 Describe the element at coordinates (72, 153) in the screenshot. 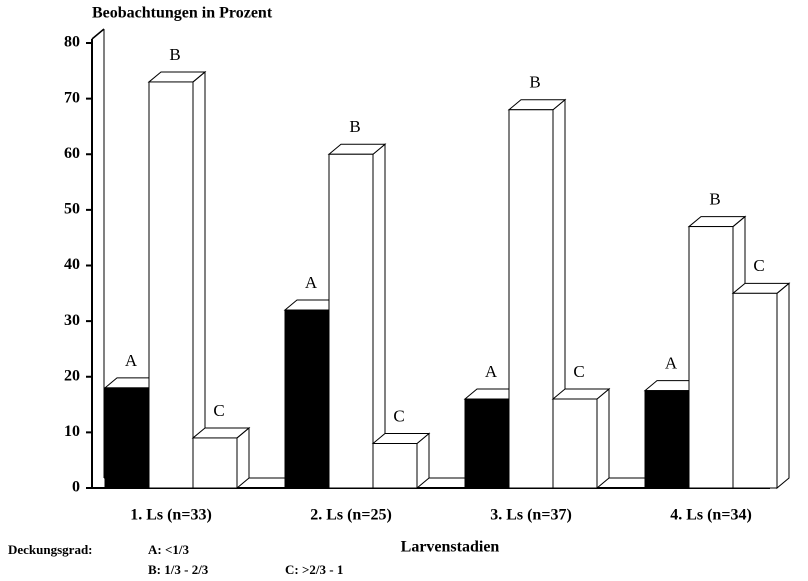

I see `y-tick-label: 60` at that location.